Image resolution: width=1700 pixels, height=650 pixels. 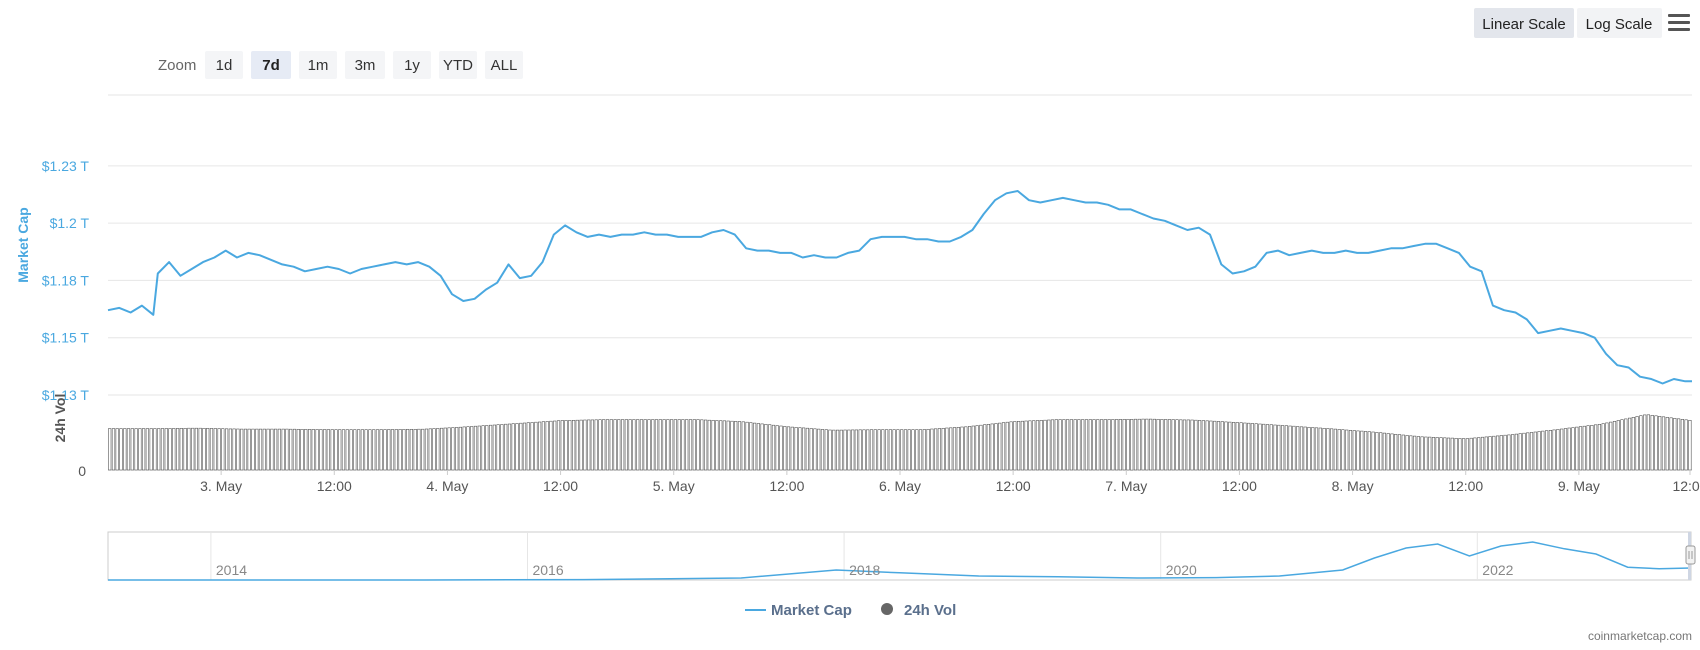 I want to click on y-tick-label: $1.15 T, so click(x=66, y=338).